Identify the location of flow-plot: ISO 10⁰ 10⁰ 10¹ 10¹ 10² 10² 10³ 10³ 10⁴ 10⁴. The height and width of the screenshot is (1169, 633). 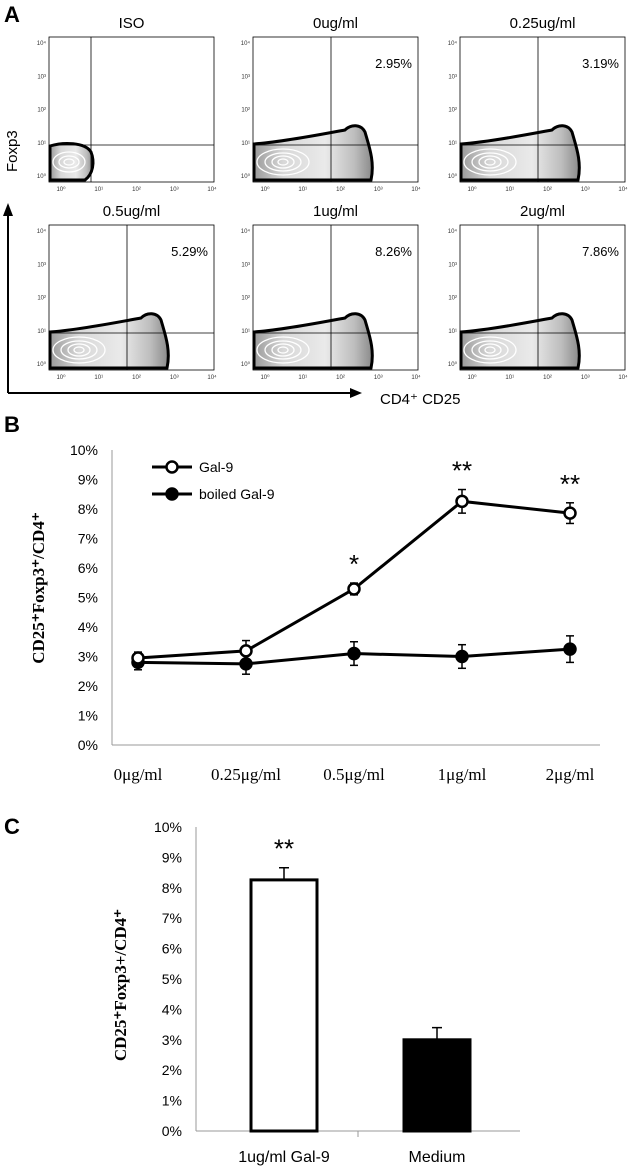
(127, 104).